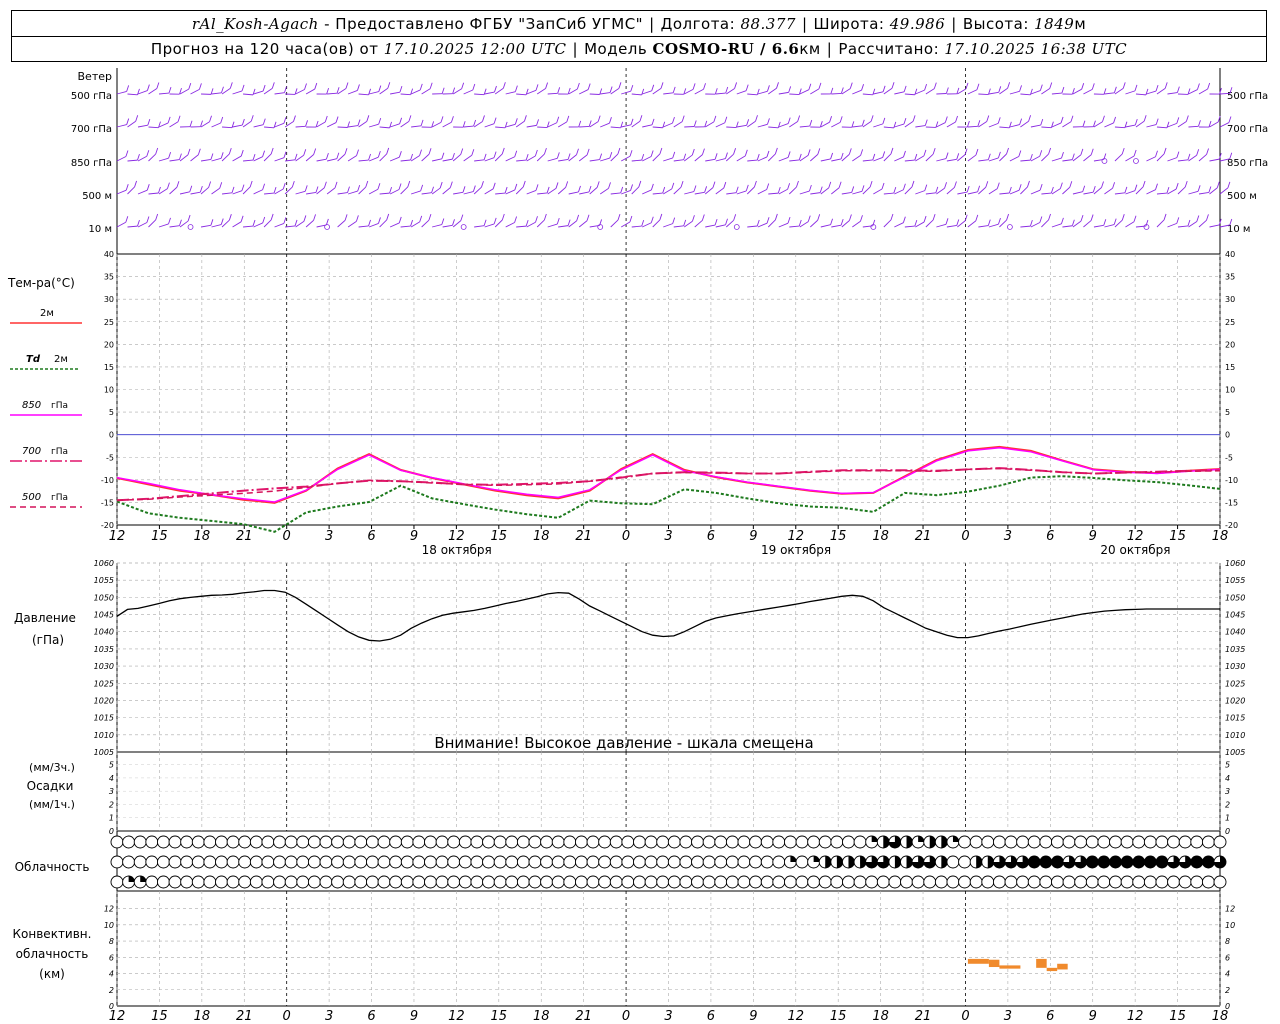 The image size is (1280, 1024). Describe the element at coordinates (1231, 525) in the screenshot. I see `temp-ytick-right: -20` at that location.